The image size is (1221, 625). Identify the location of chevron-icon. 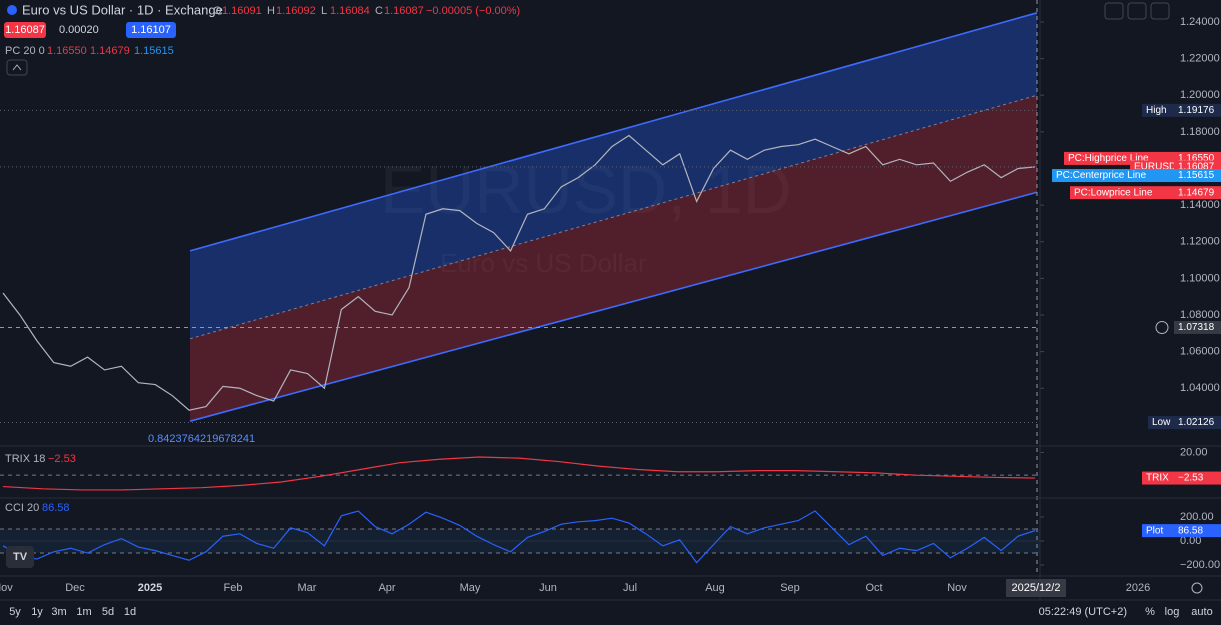
(17, 67).